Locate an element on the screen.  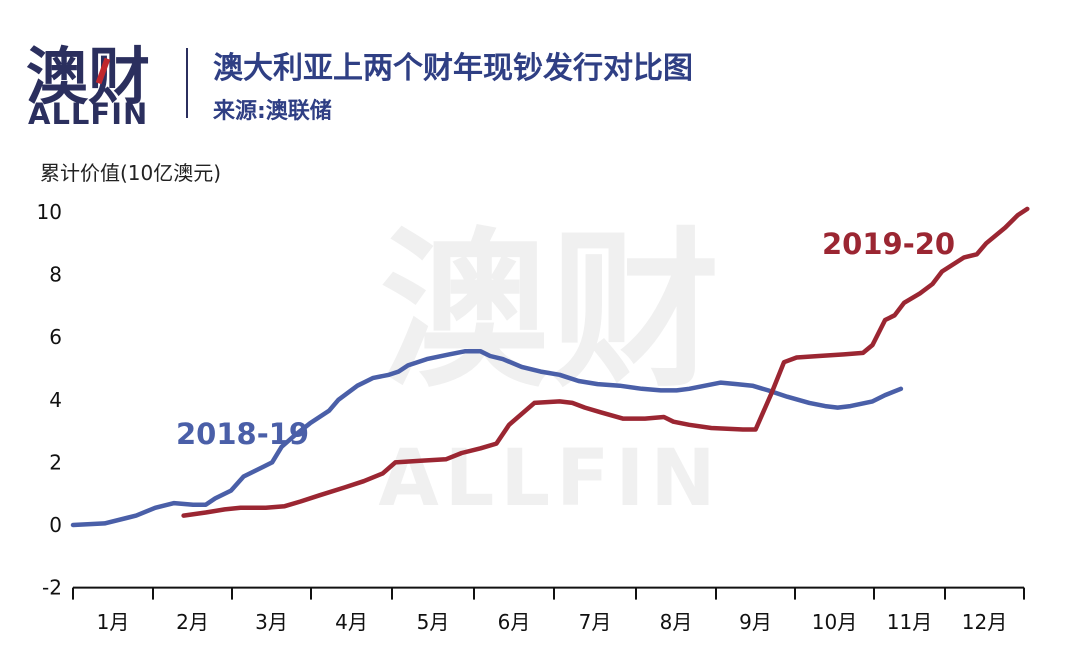
source-note: 来源:澳联储 is located at coordinates (272, 111).